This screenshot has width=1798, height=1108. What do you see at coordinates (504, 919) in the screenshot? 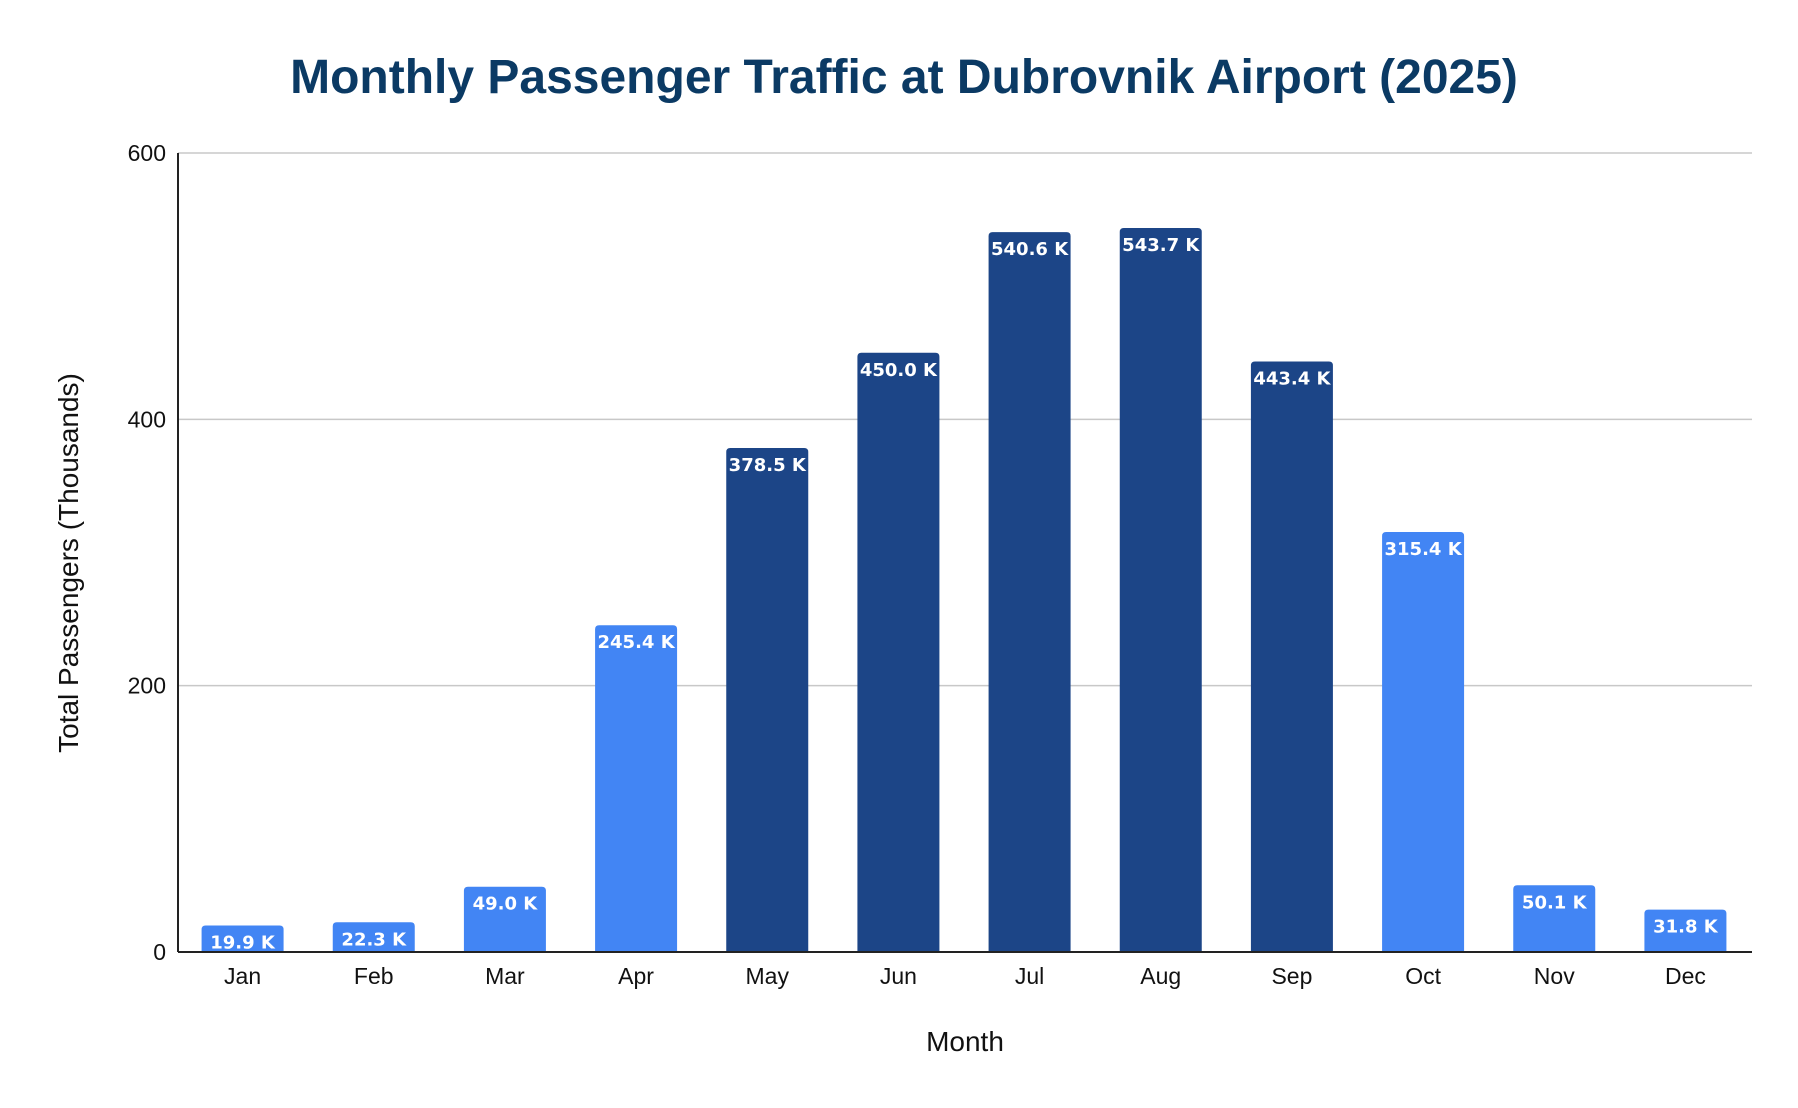
I see `bar-mar` at bounding box center [504, 919].